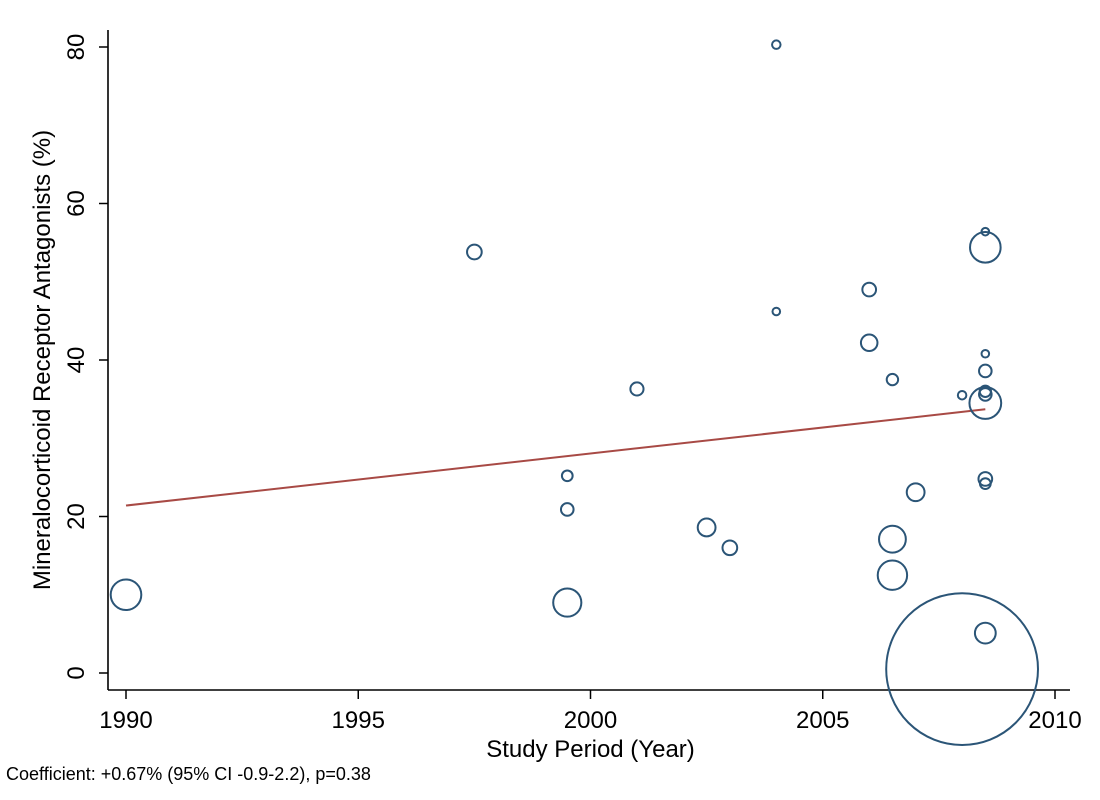 The height and width of the screenshot is (800, 1100). What do you see at coordinates (590, 720) in the screenshot?
I see `x-tick-label: 2000` at bounding box center [590, 720].